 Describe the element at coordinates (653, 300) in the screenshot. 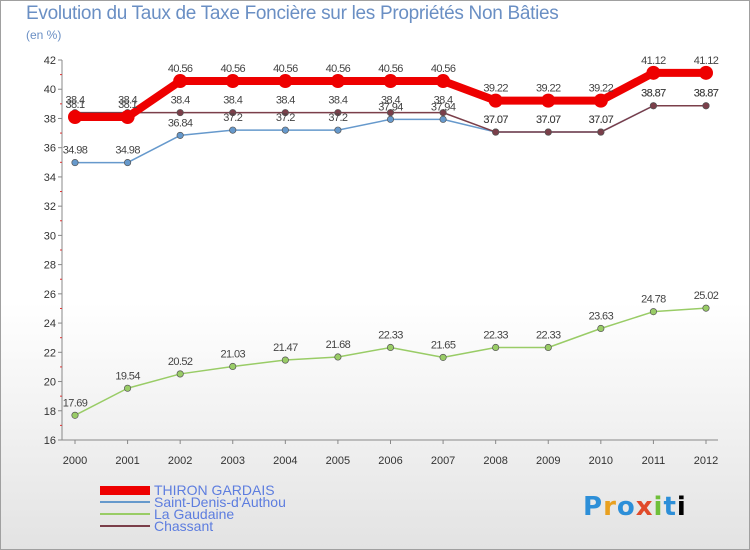

I see `data-label: 24.78` at that location.